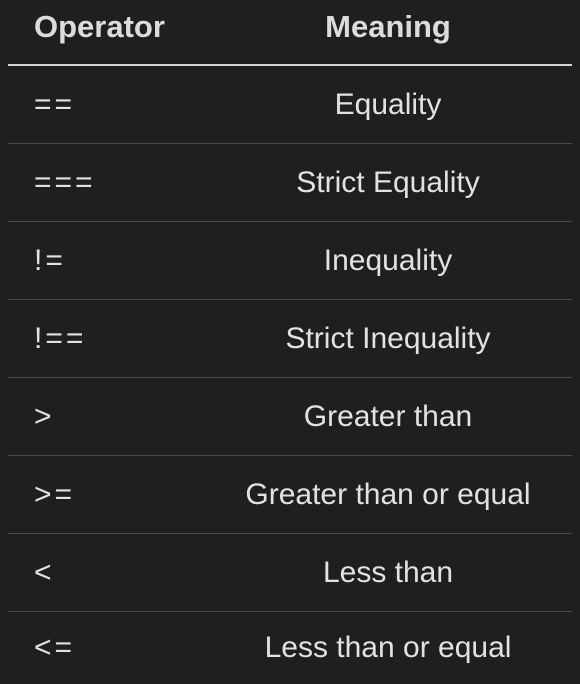  I want to click on meaning-cell: Less than, so click(388, 572).